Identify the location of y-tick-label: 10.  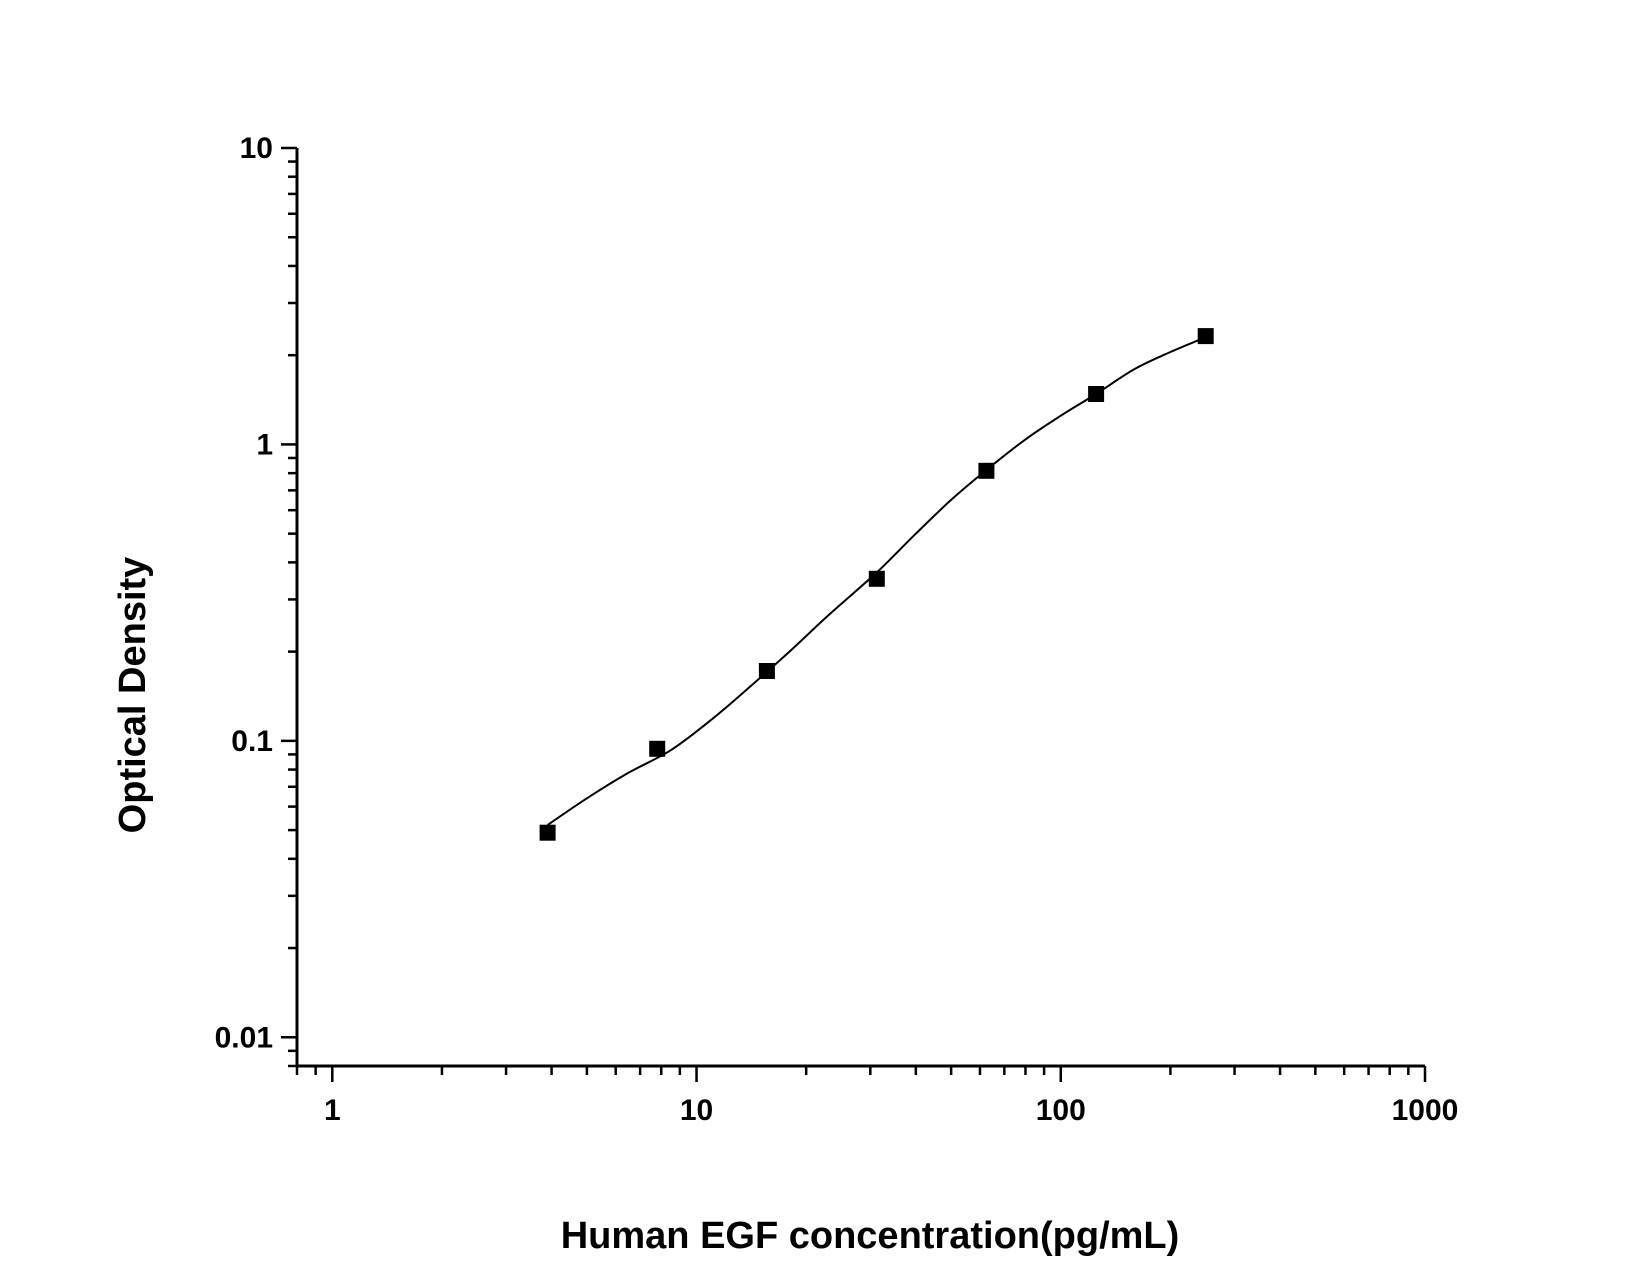
(256, 148).